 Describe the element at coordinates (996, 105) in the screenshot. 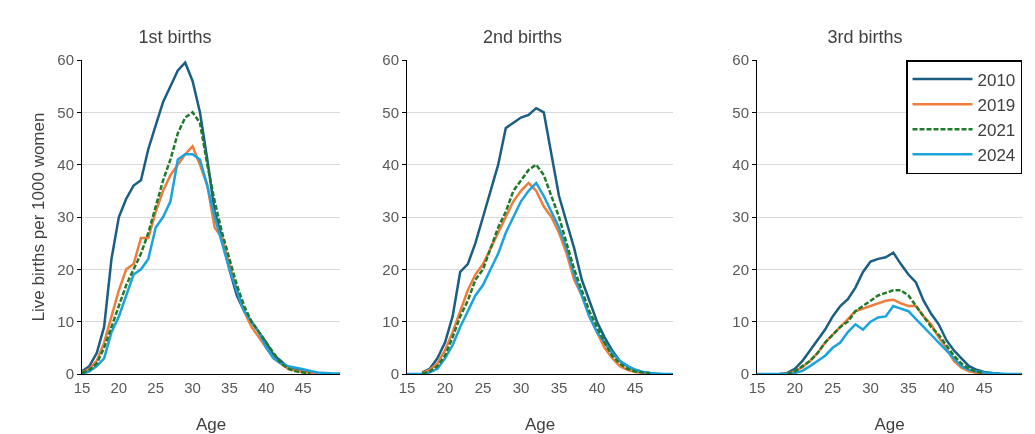

I see `legend-label: 2019` at that location.